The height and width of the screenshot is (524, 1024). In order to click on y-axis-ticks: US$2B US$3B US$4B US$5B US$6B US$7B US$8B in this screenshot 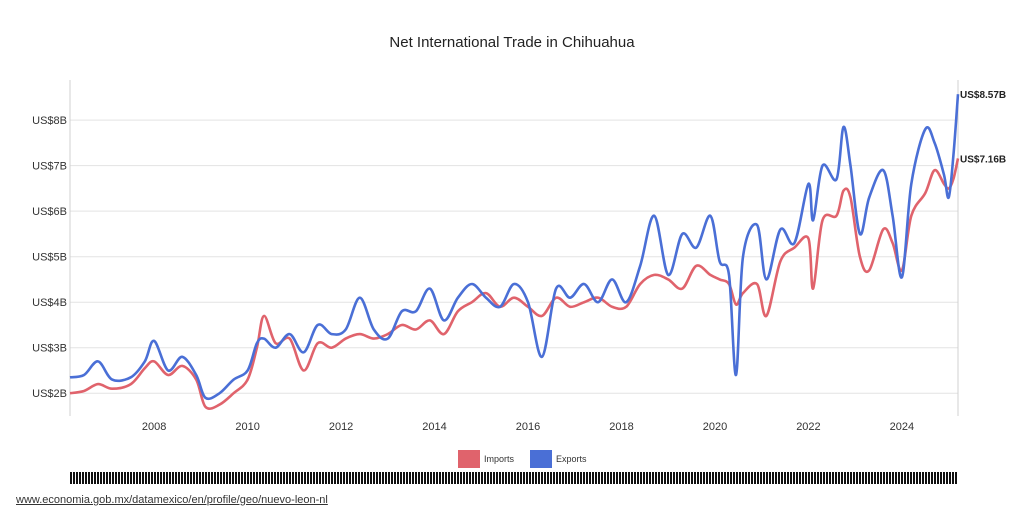, I will do `click(49, 257)`.